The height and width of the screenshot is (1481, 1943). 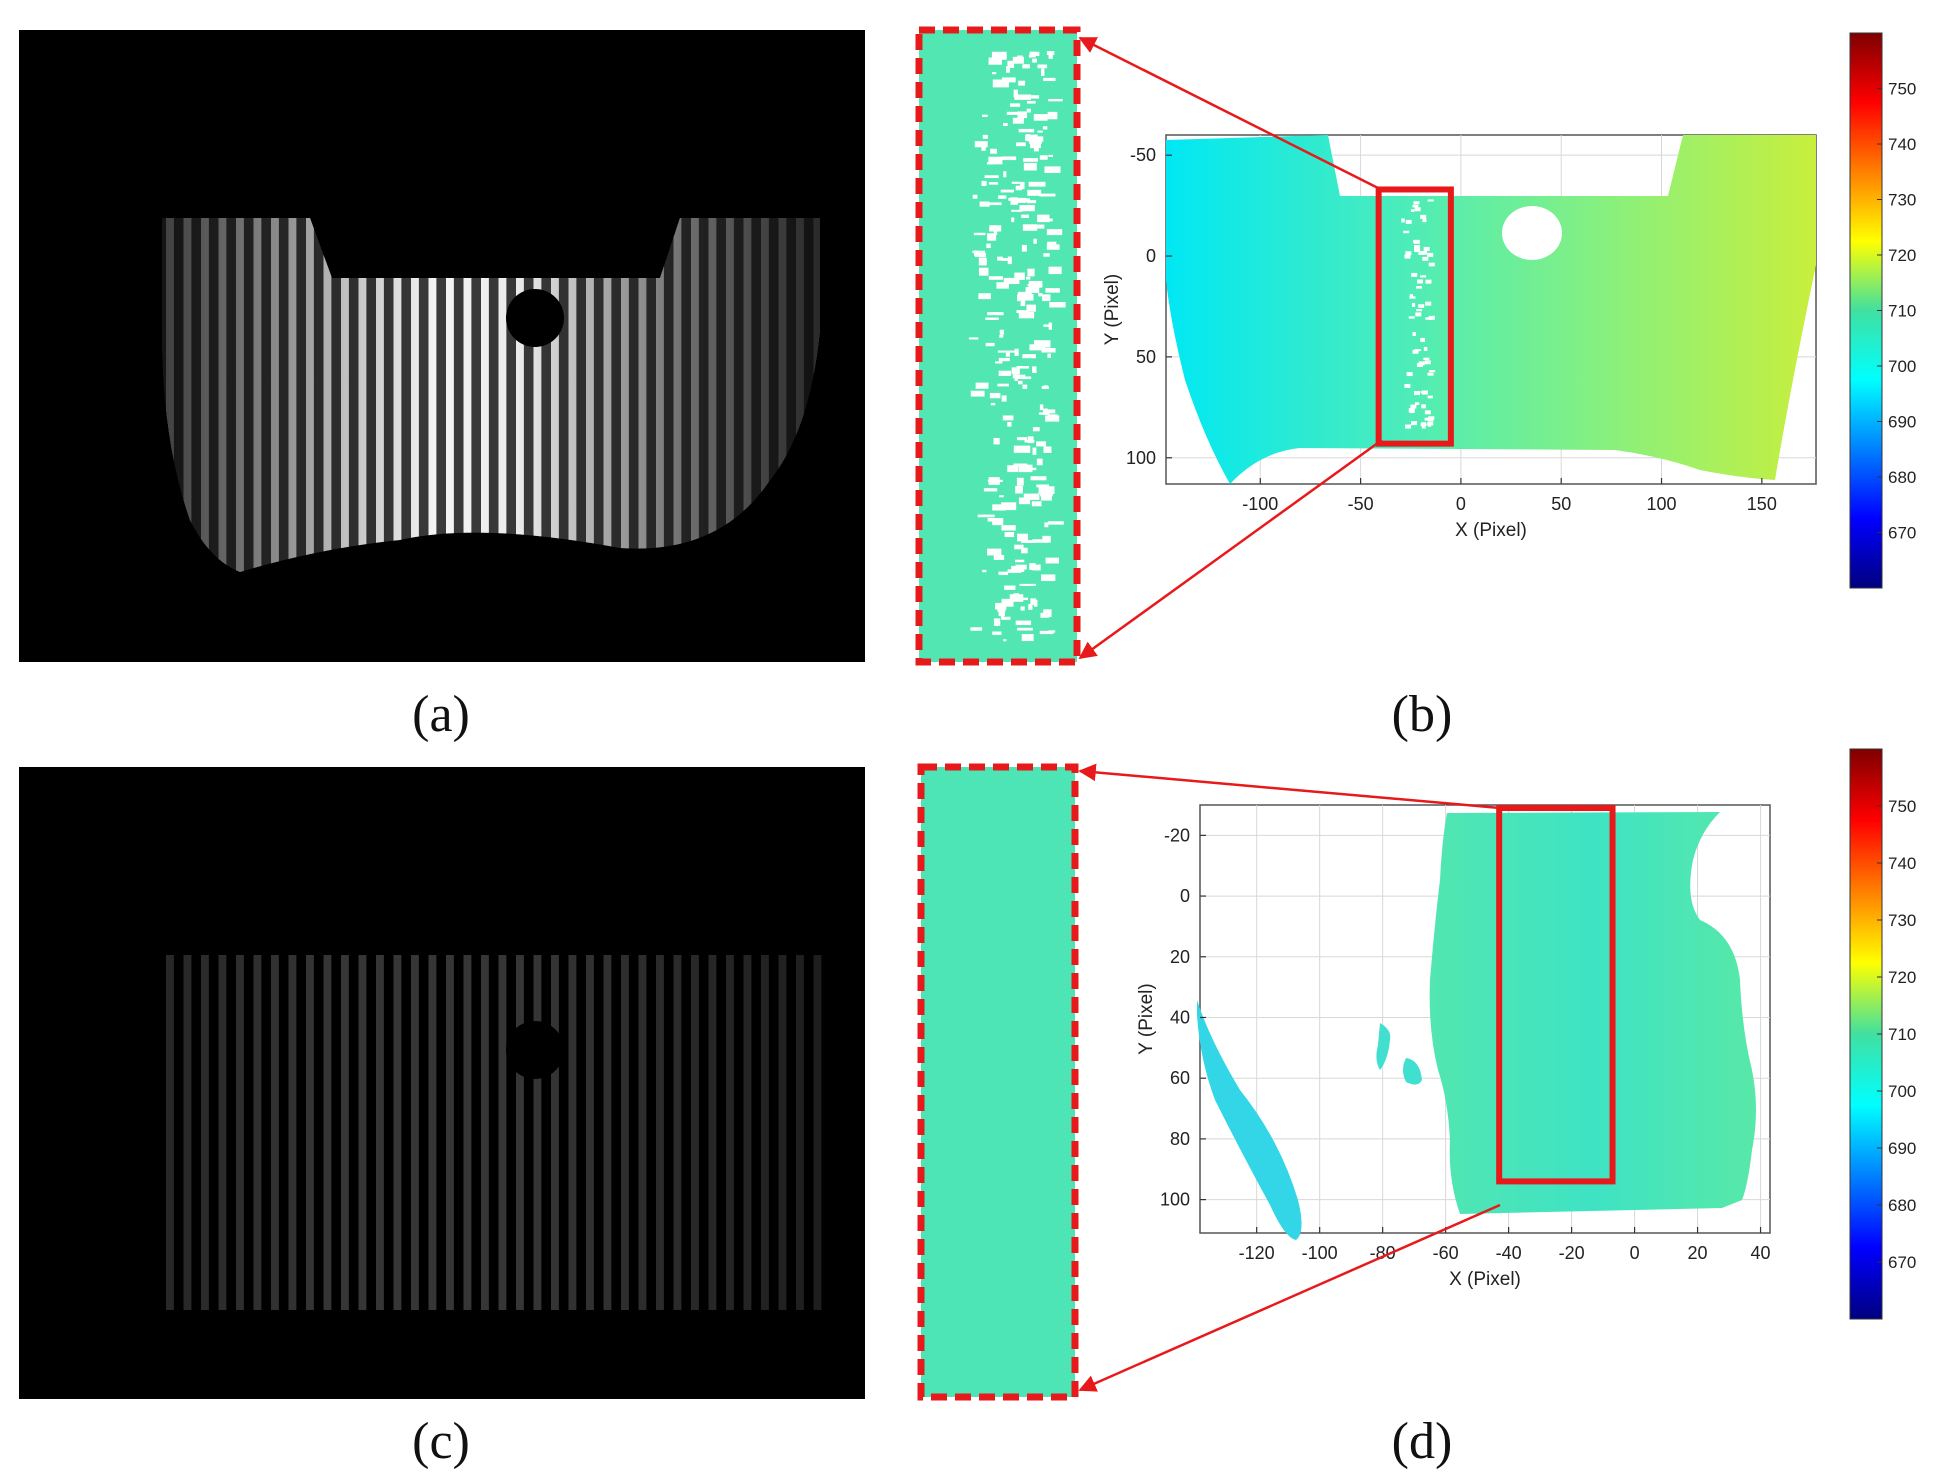 I want to click on x-tick-label: 40, so click(x=1761, y=1253).